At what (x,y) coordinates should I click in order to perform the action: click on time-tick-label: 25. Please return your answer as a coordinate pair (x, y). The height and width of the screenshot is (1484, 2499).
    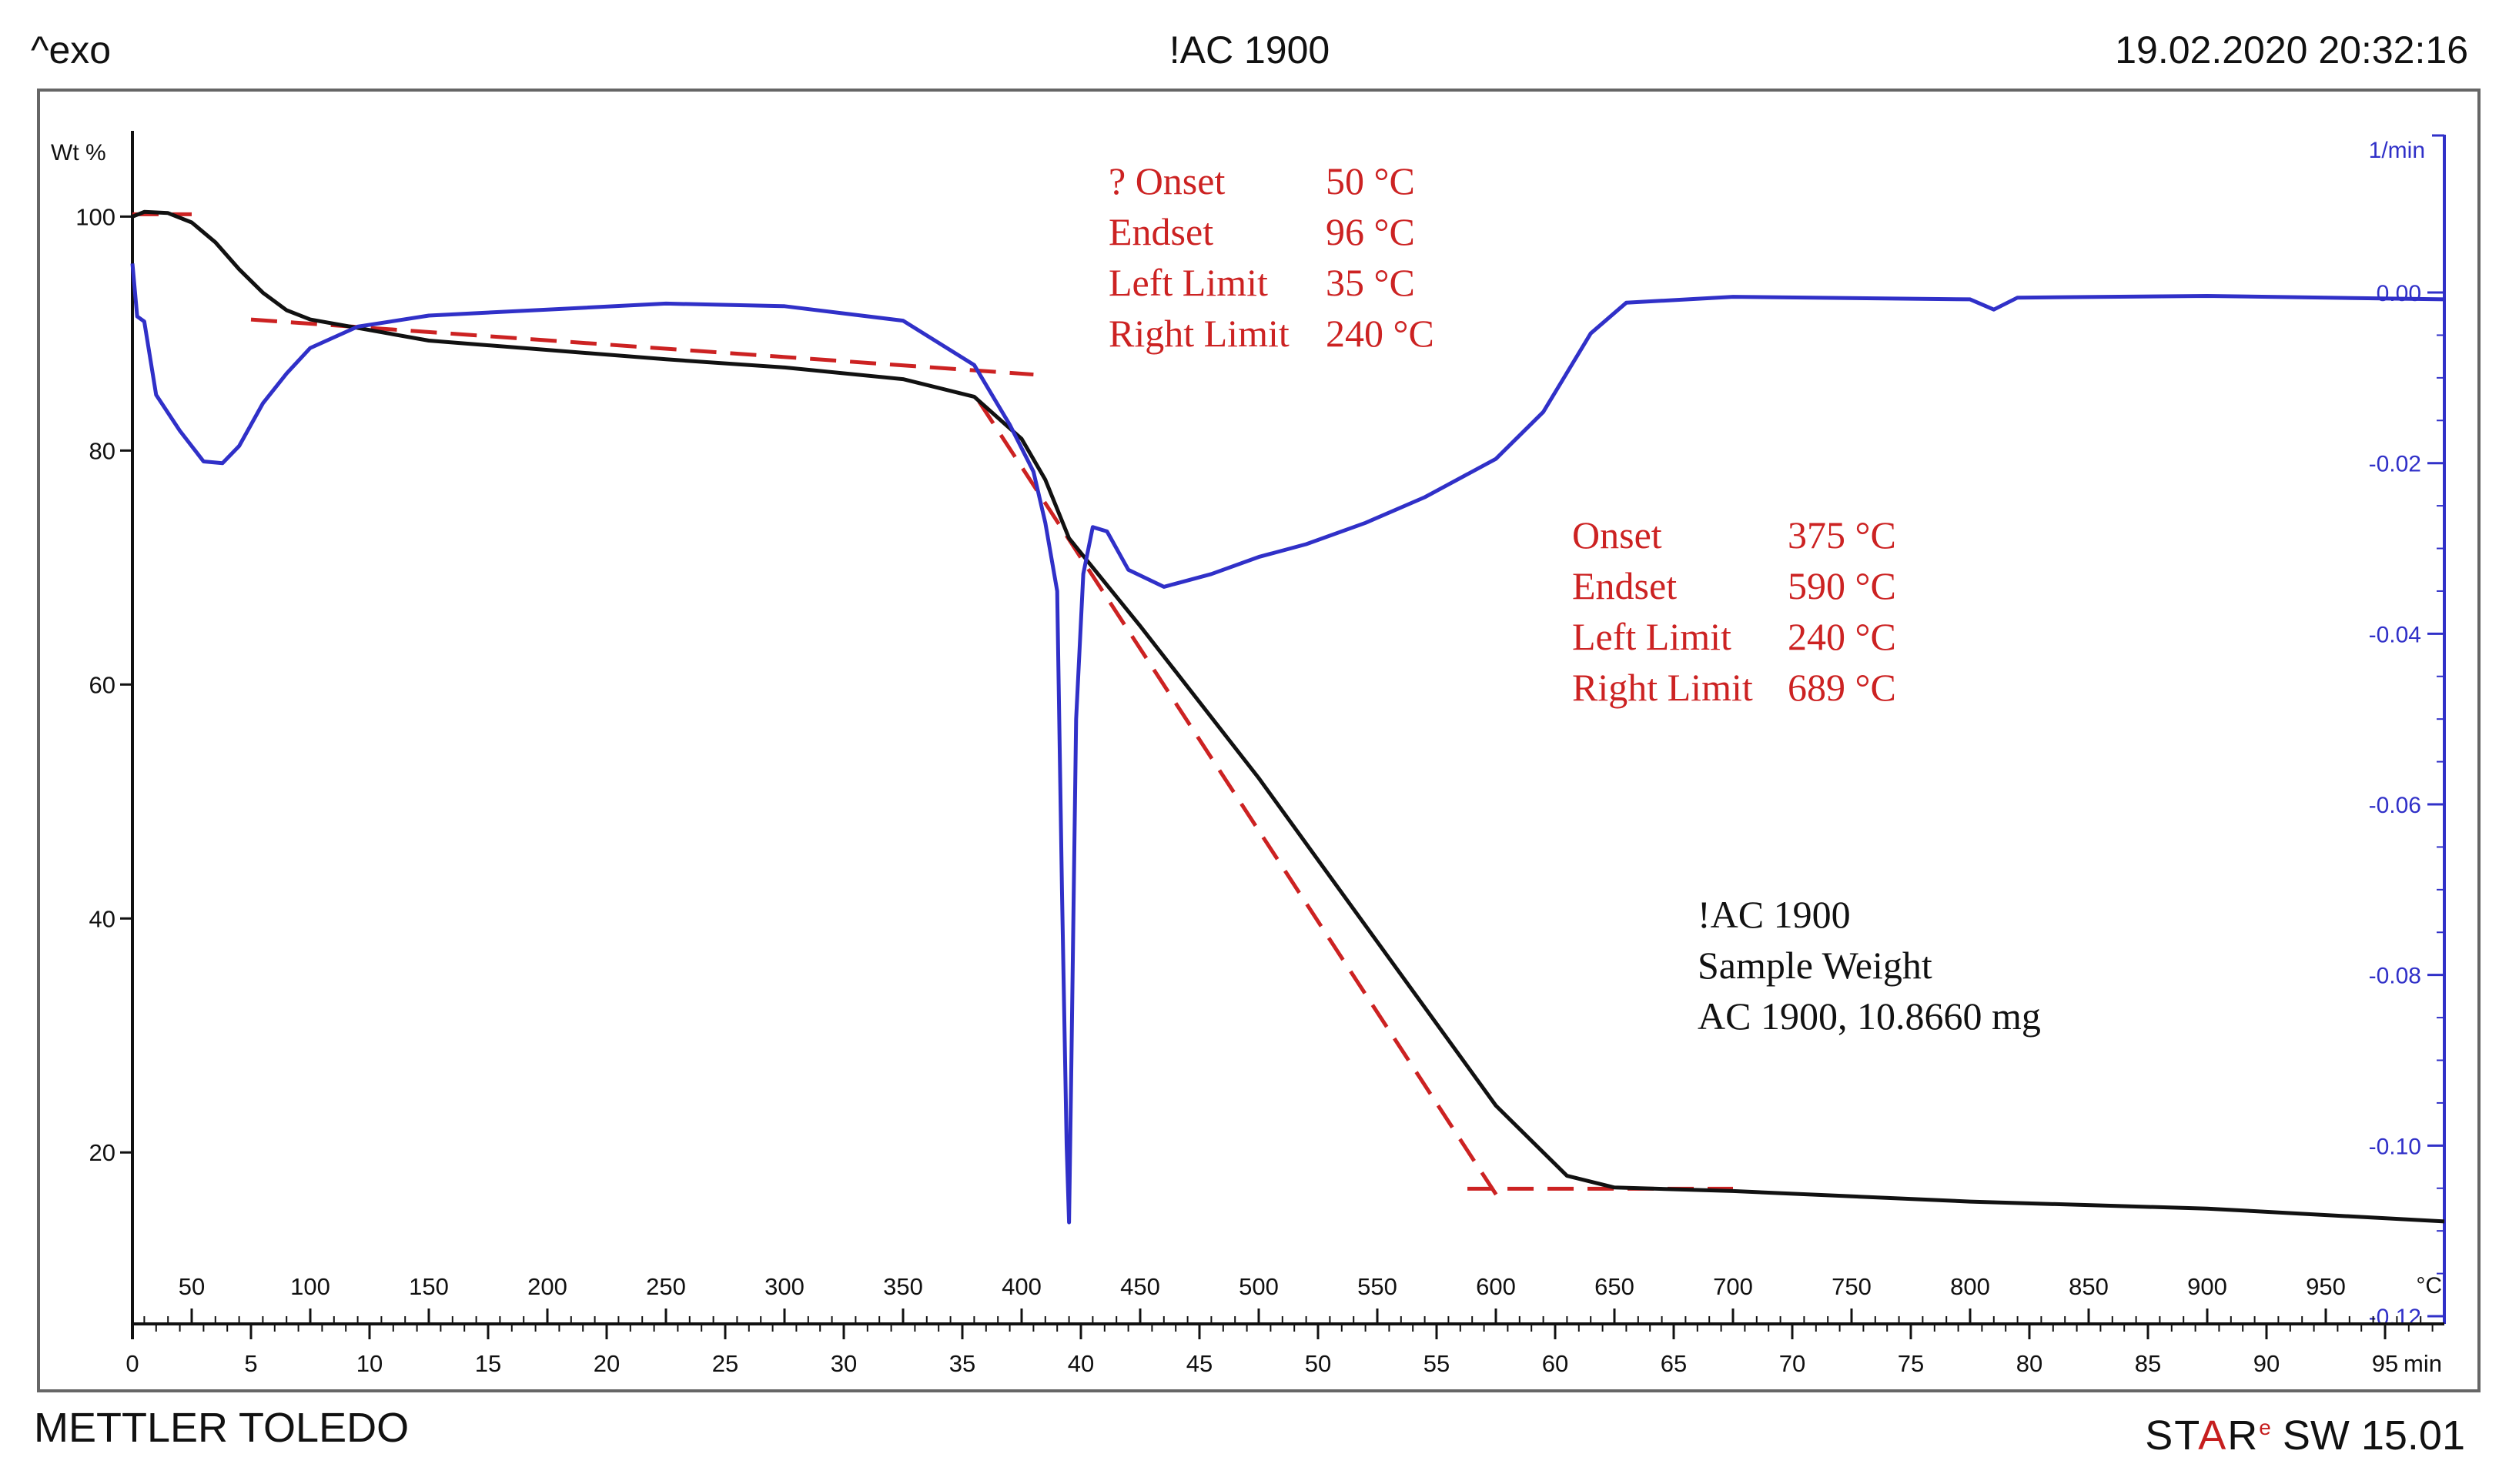
    Looking at the image, I should click on (725, 1363).